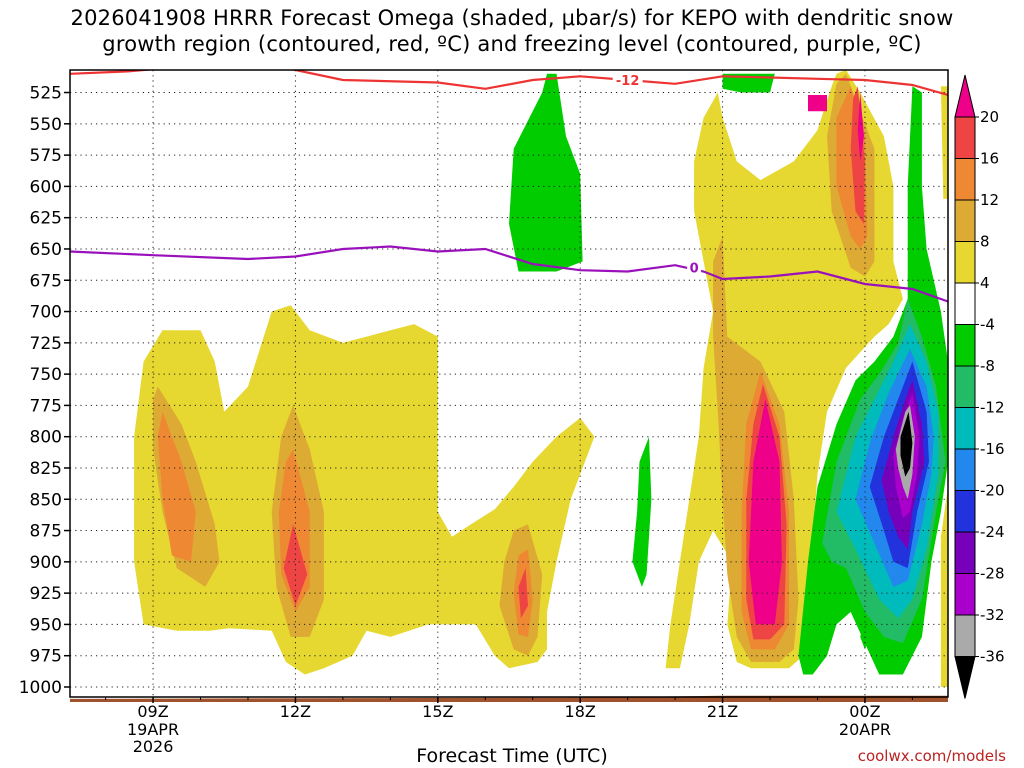 This screenshot has width=1024, height=768. Describe the element at coordinates (46, 156) in the screenshot. I see `y-tick-label-575: 575` at that location.